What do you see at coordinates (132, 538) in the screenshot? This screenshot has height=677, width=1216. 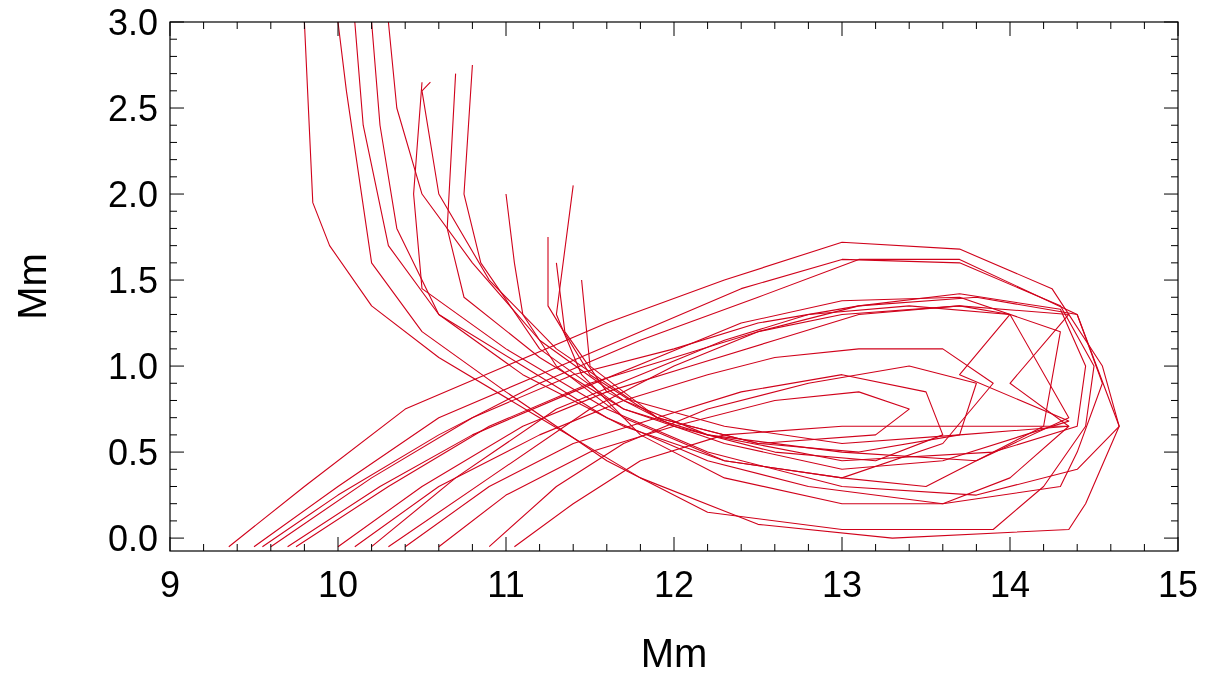 I see `y-tick-label: 0.0` at bounding box center [132, 538].